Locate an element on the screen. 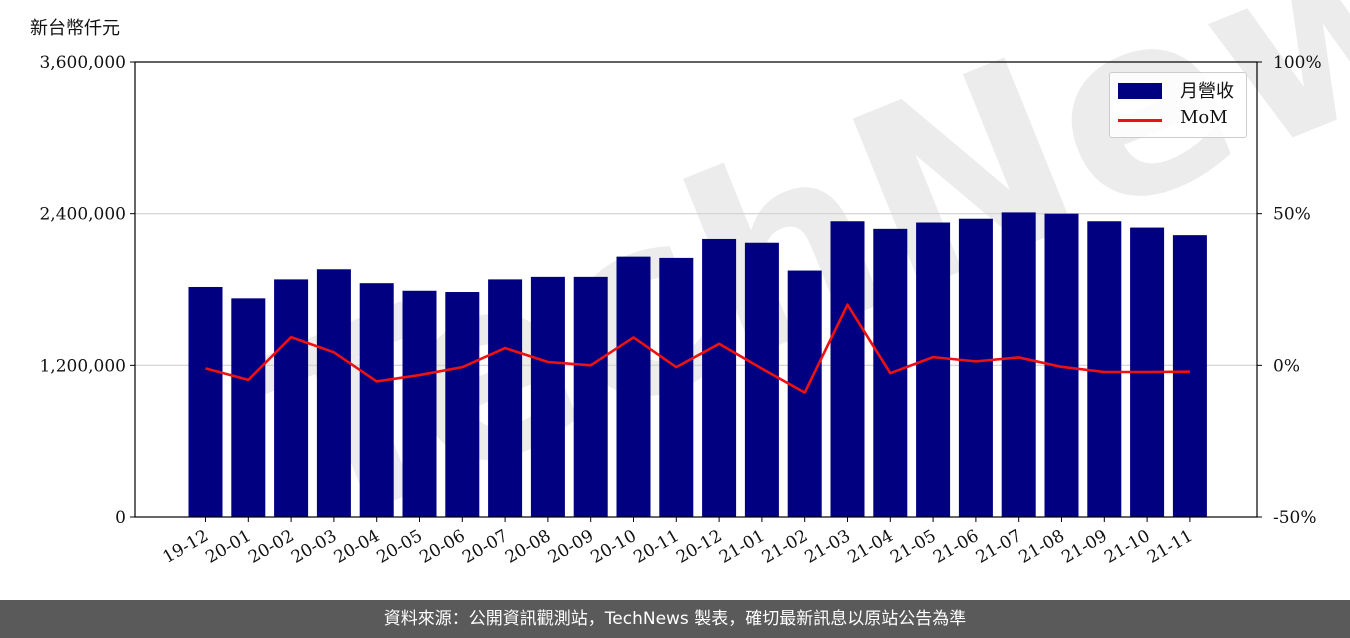 Image resolution: width=1350 pixels, height=638 pixels. right-tick-label: 0% is located at coordinates (1286, 366).